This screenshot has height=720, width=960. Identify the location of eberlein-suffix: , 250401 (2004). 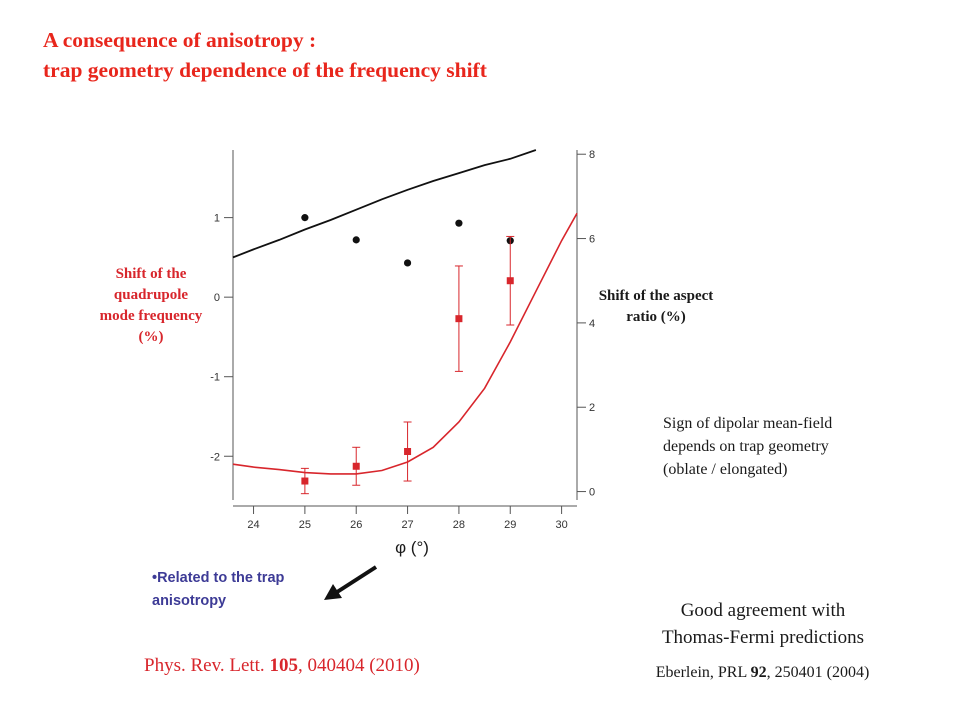
(818, 672).